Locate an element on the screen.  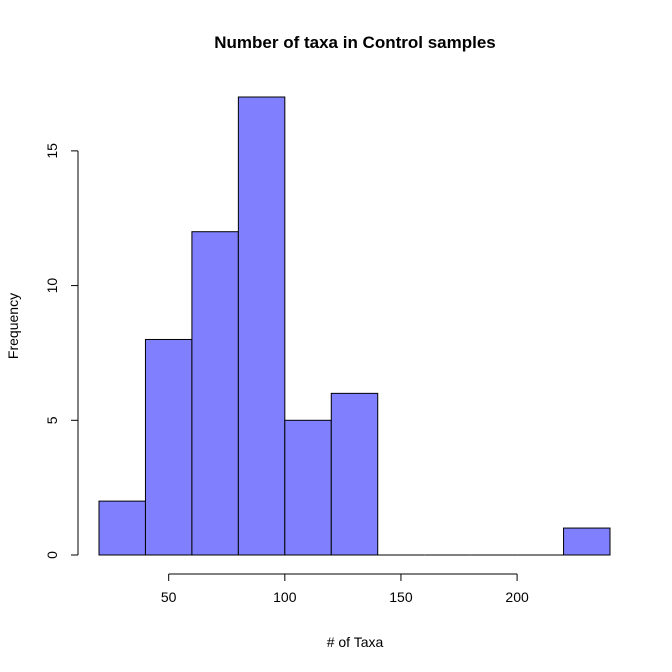
x-axis-label: # of Taxa is located at coordinates (355, 642).